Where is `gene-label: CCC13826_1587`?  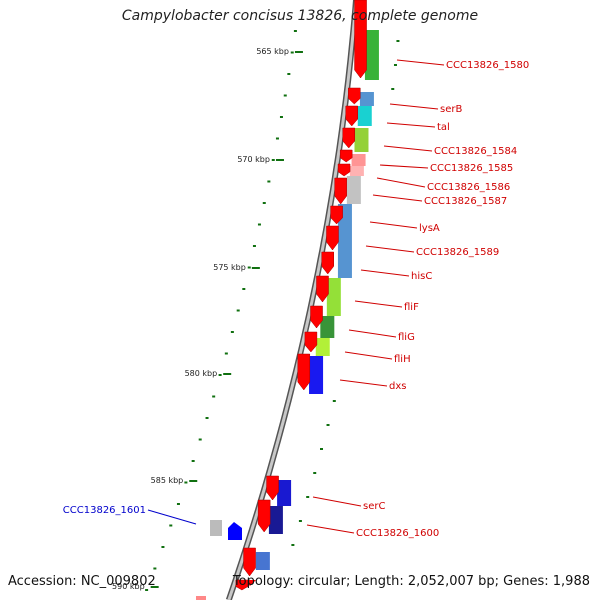
gene-label: CCC13826_1587 is located at coordinates (465, 201).